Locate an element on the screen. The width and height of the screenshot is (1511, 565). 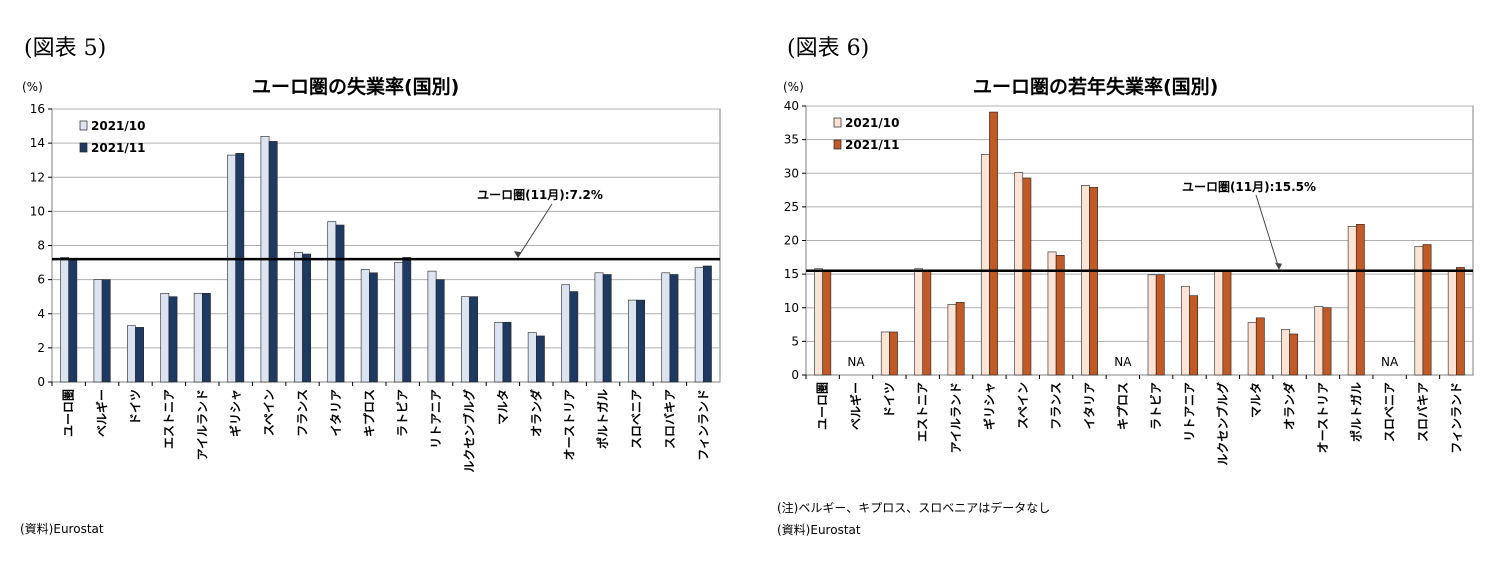
x-category-label: ユーロ圏 is located at coordinates (823, 406).